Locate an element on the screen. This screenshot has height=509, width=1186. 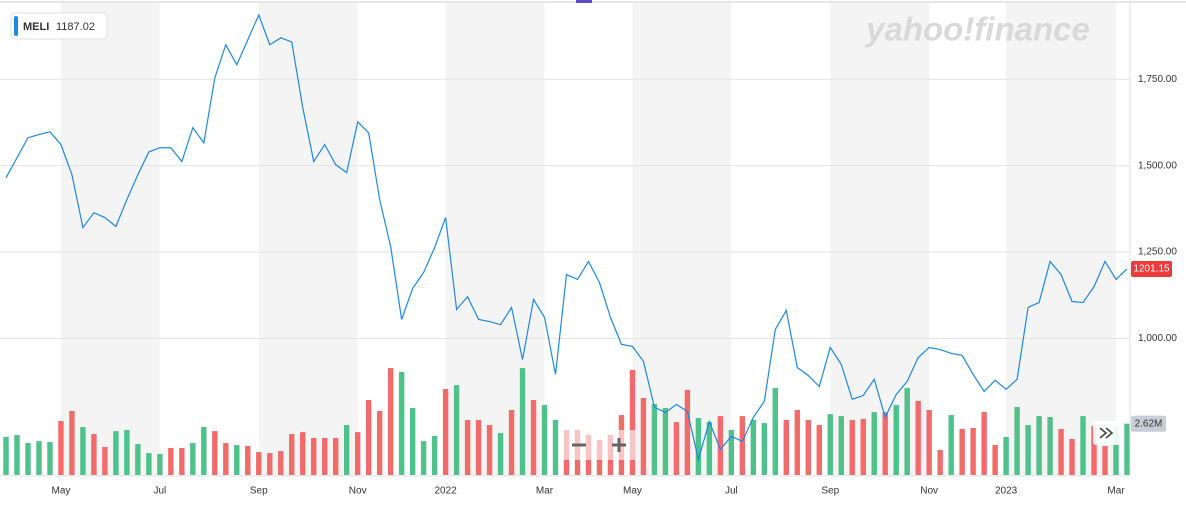
legend-swatch is located at coordinates (16, 26).